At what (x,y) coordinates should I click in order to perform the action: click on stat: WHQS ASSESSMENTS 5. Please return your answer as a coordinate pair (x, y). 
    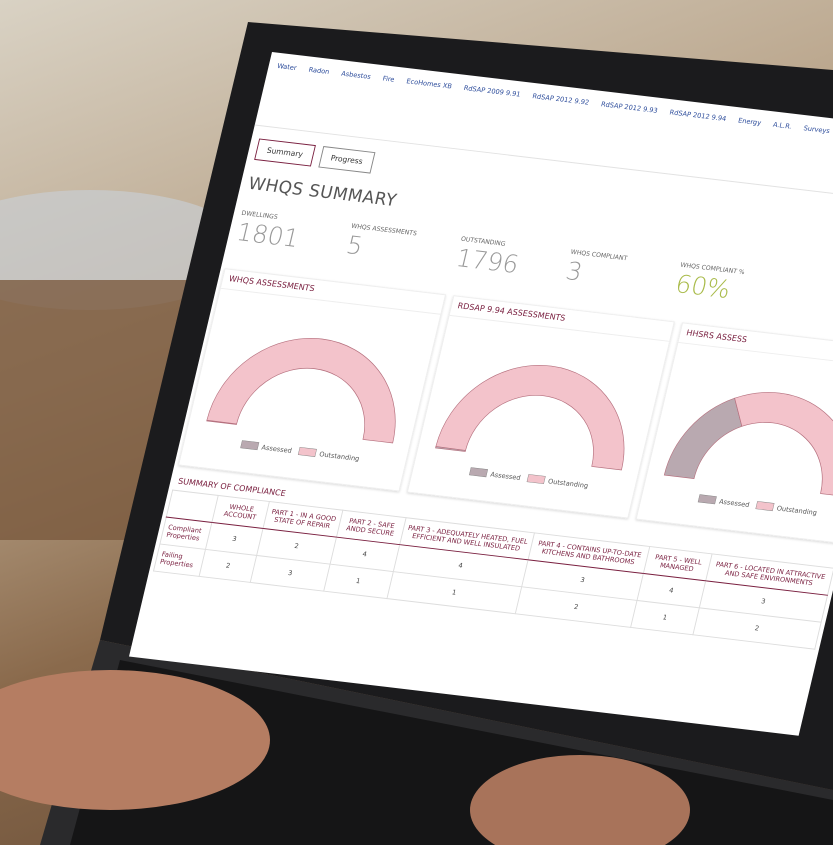
    Looking at the image, I should click on (402, 247).